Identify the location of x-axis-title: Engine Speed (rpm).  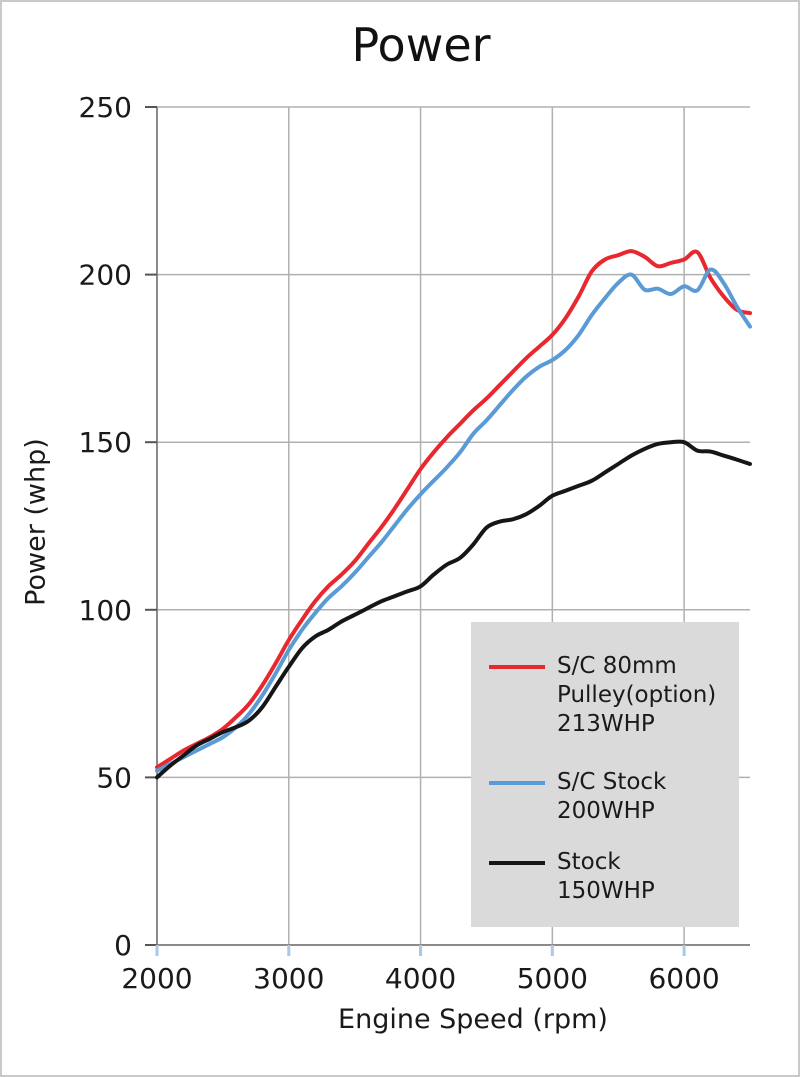
(473, 1019).